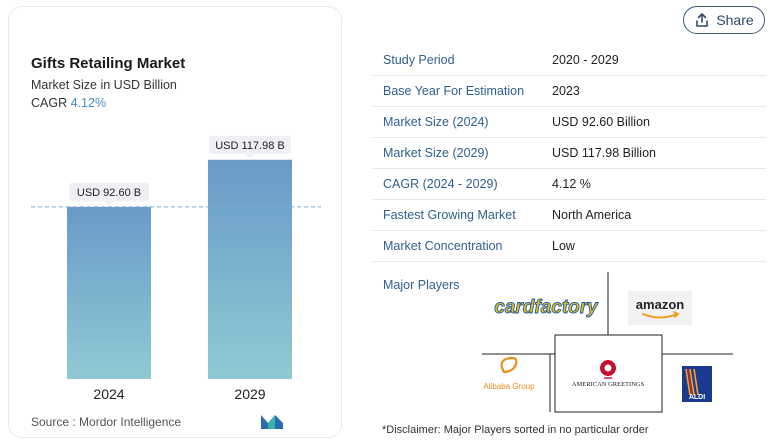 Image resolution: width=769 pixels, height=444 pixels. I want to click on stat-label: Market Size (2029), so click(436, 153).